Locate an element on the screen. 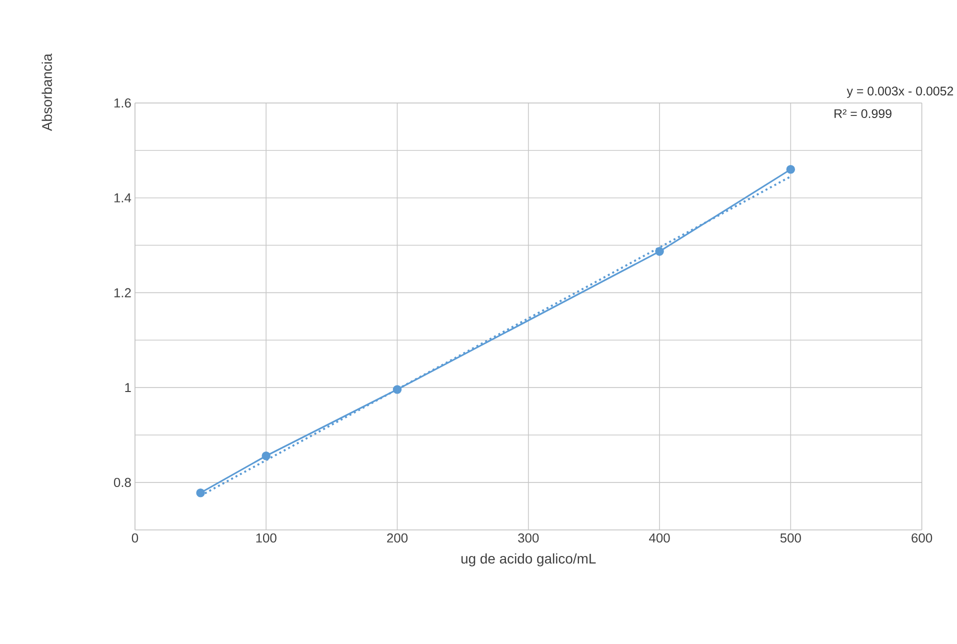 The image size is (957, 644). y-tick-label: 1 is located at coordinates (128, 387).